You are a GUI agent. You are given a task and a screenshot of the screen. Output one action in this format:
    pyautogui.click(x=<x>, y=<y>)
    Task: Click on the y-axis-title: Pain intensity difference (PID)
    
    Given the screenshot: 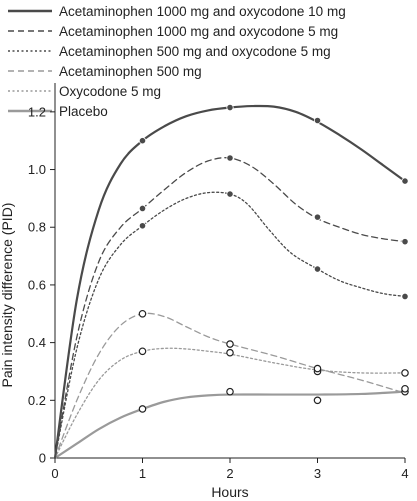 What is the action you would take?
    pyautogui.click(x=7, y=295)
    